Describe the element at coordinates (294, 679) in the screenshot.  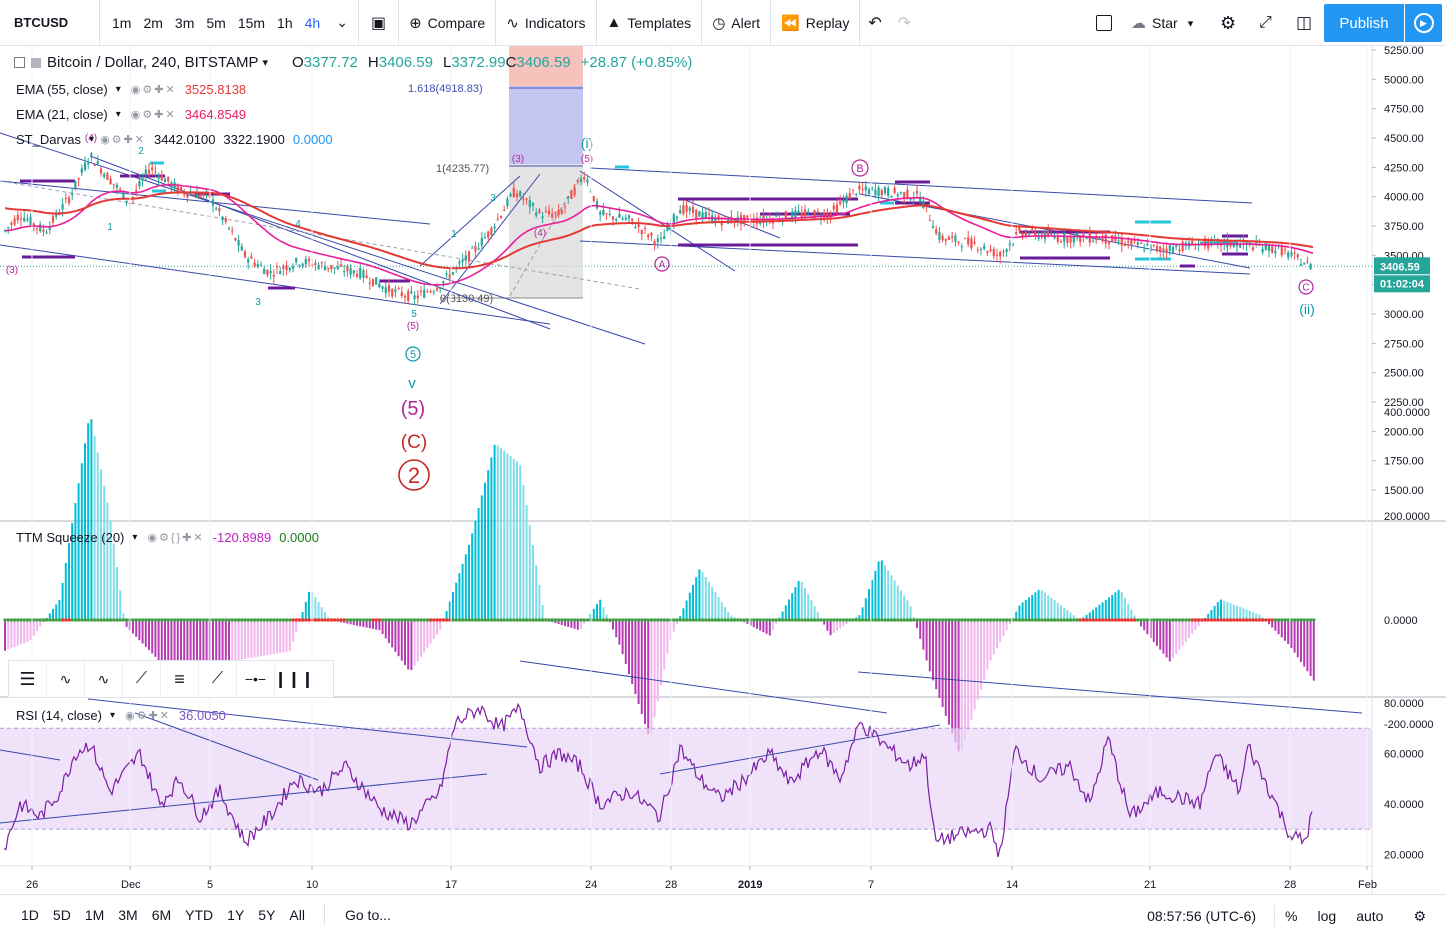
I see `more-tools: ❙❙❙` at that location.